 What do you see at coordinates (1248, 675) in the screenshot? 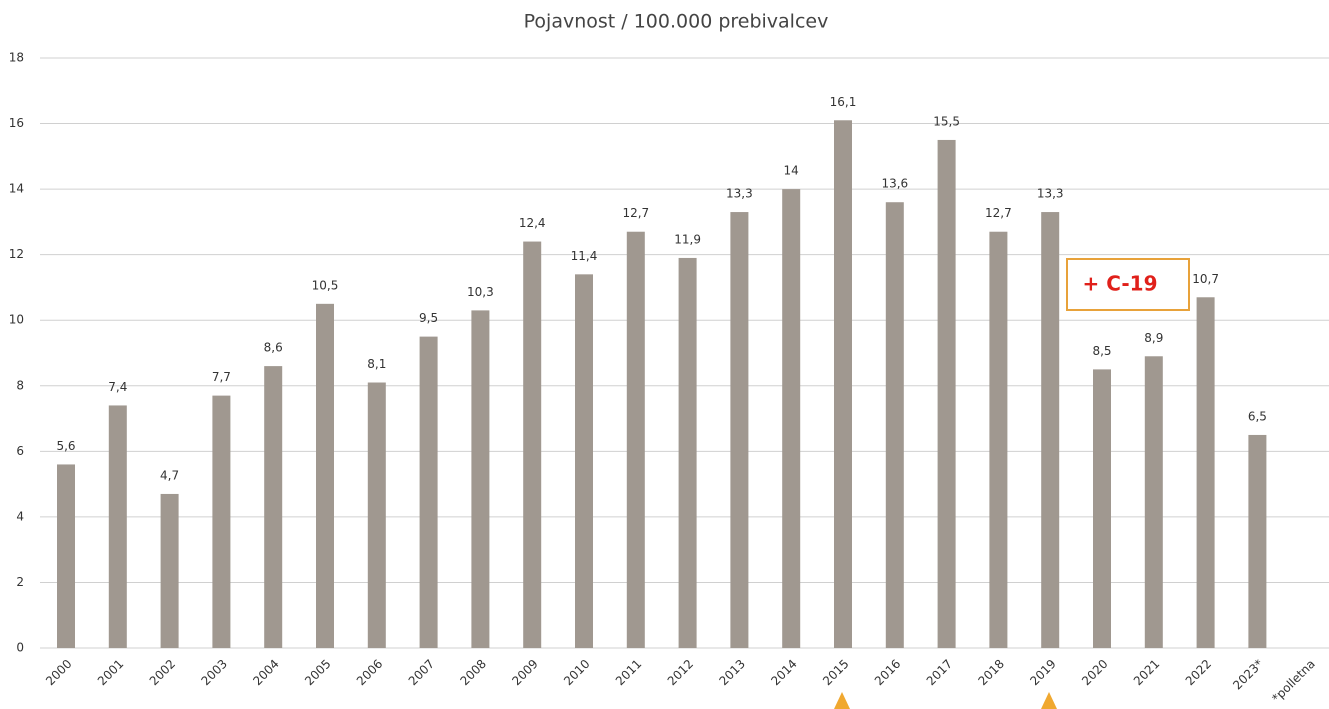
I see `x-tick-label: 2023*` at bounding box center [1248, 675].